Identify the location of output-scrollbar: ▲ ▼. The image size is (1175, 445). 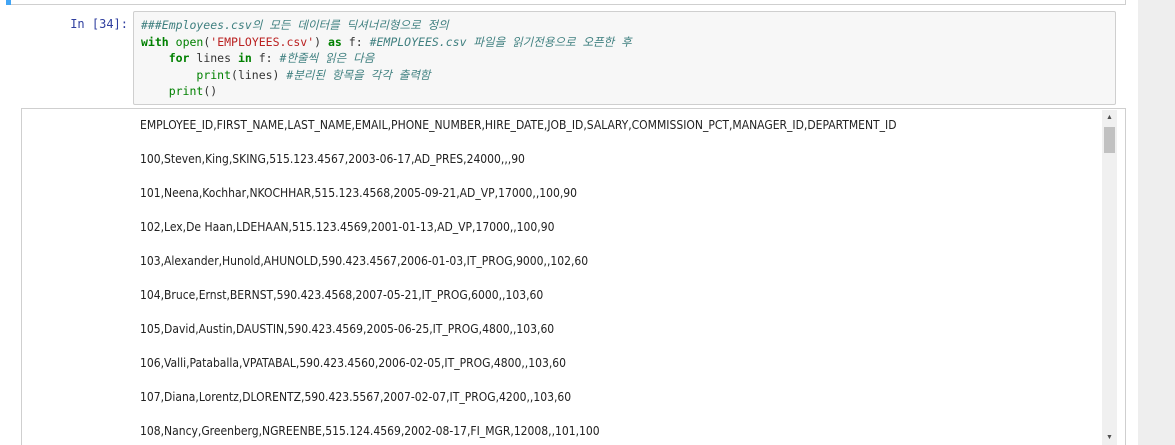
(1109, 277).